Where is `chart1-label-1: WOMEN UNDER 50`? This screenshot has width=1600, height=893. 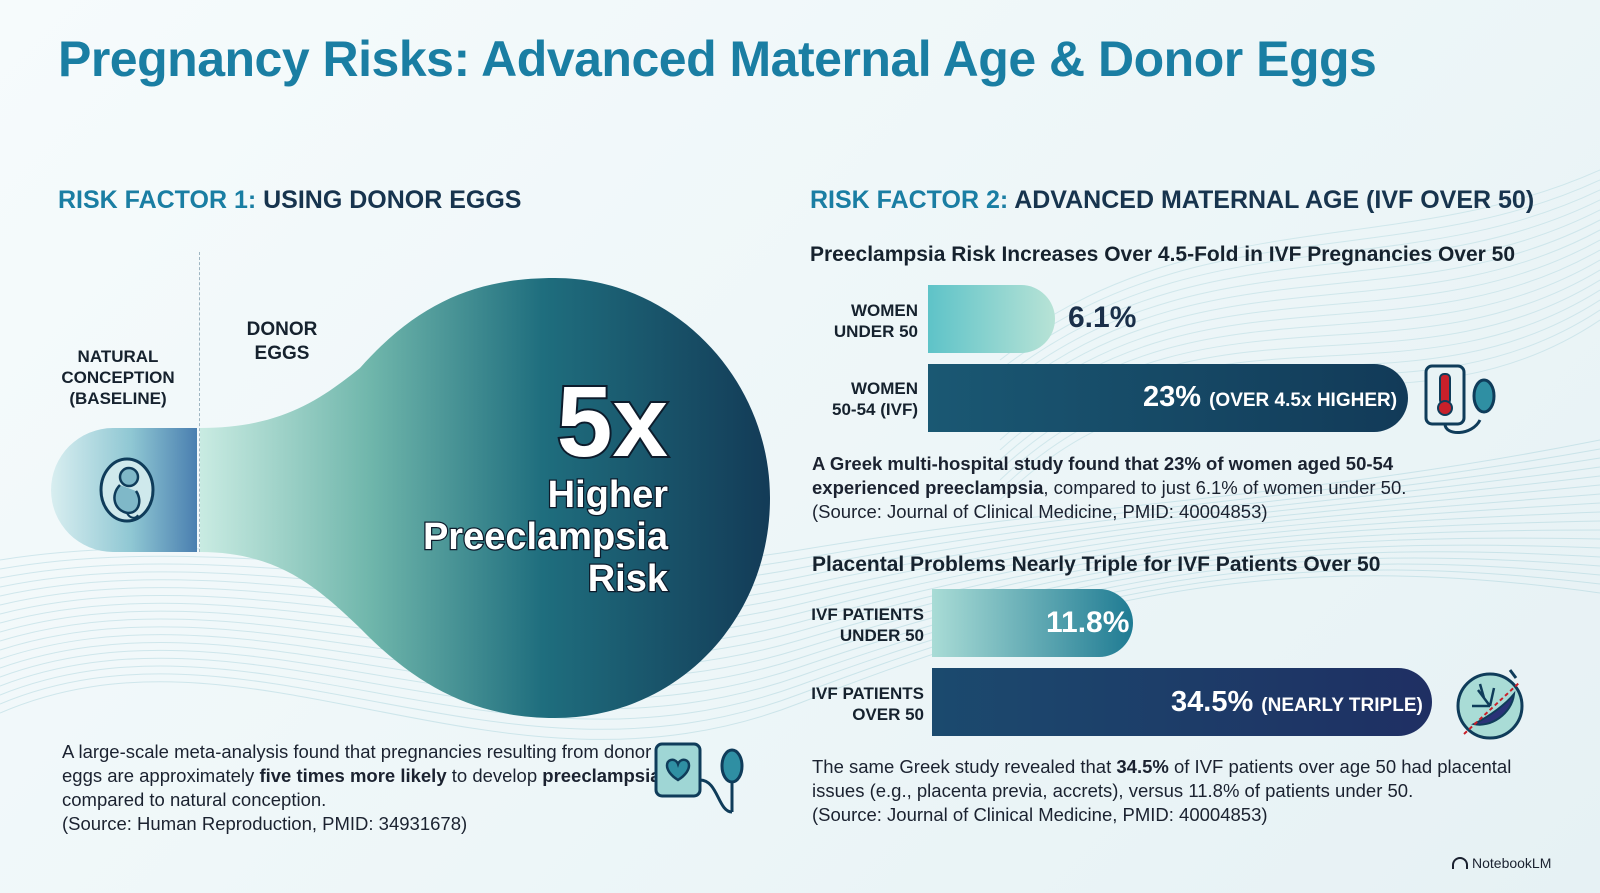
chart1-label-1: WOMEN UNDER 50 is located at coordinates (875, 321).